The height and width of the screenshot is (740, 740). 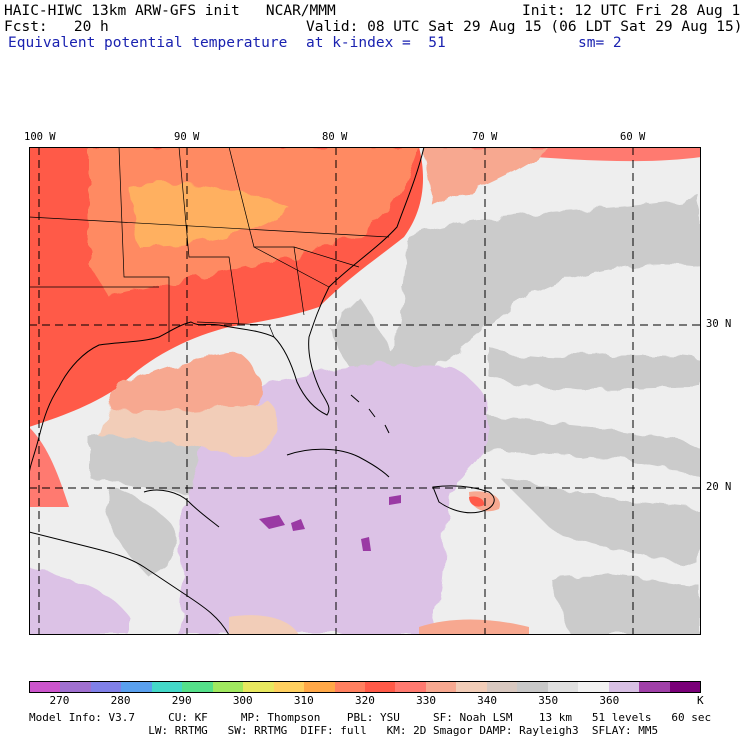 What do you see at coordinates (719, 487) in the screenshot?
I see `lat-label-20n: 20 N` at bounding box center [719, 487].